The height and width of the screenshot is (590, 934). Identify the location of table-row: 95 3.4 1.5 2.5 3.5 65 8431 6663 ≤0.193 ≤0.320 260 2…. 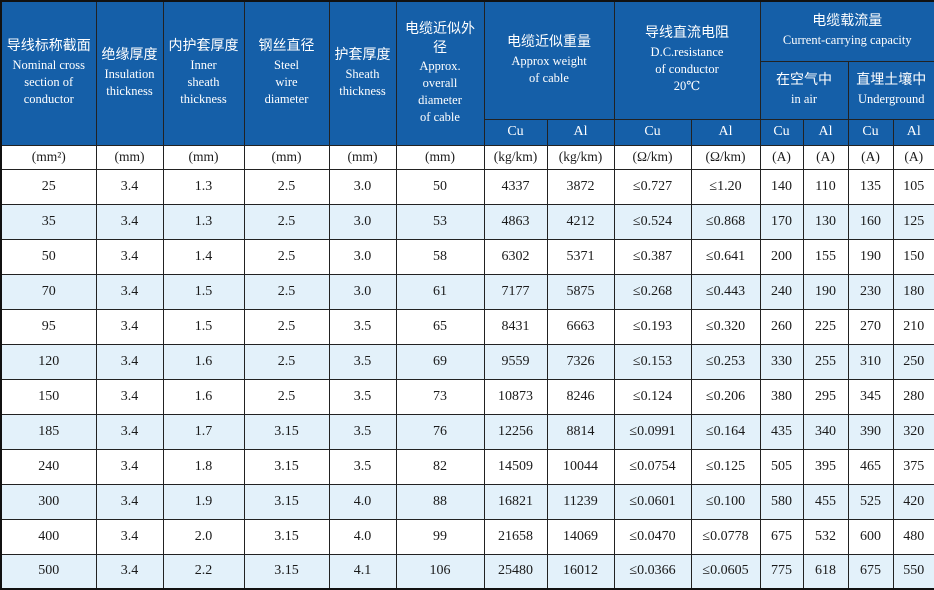
(467, 326).